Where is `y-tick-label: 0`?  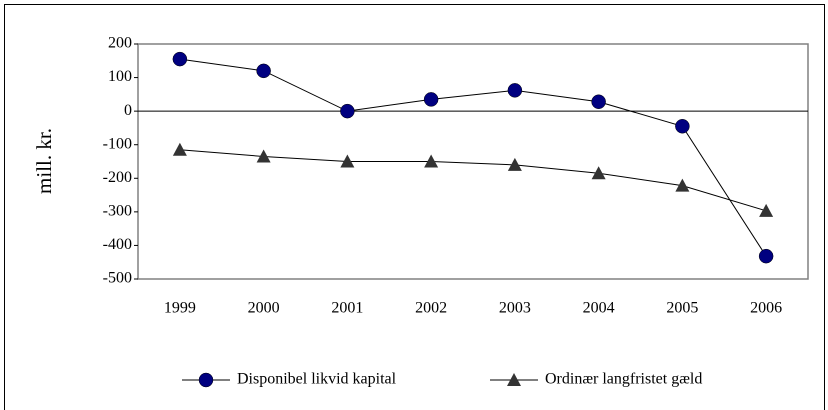 y-tick-label: 0 is located at coordinates (128, 110).